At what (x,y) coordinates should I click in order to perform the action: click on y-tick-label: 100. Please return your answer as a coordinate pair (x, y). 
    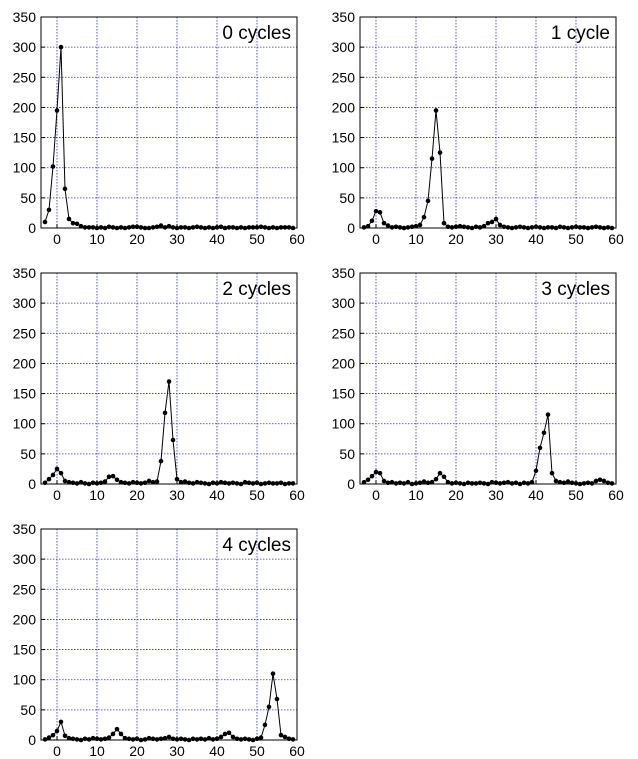
    Looking at the image, I should click on (344, 424).